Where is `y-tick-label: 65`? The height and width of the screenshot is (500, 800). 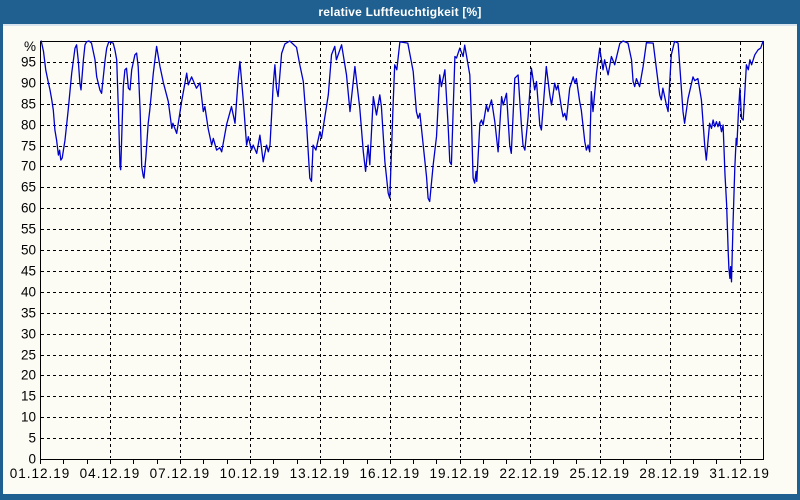 y-tick-label: 65 is located at coordinates (28, 187).